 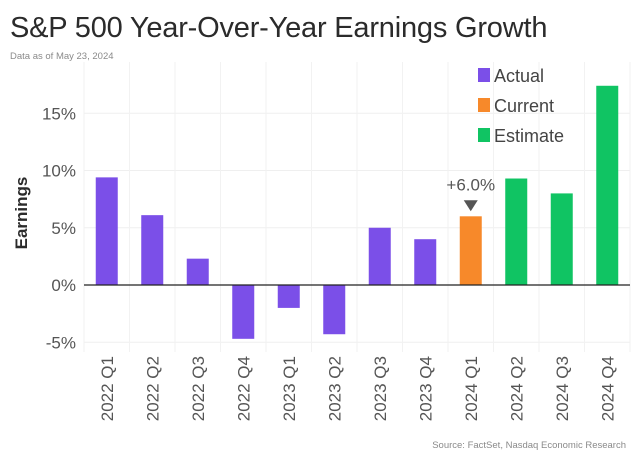 I want to click on x-tick-label: 2022 Q1, so click(x=107, y=388).